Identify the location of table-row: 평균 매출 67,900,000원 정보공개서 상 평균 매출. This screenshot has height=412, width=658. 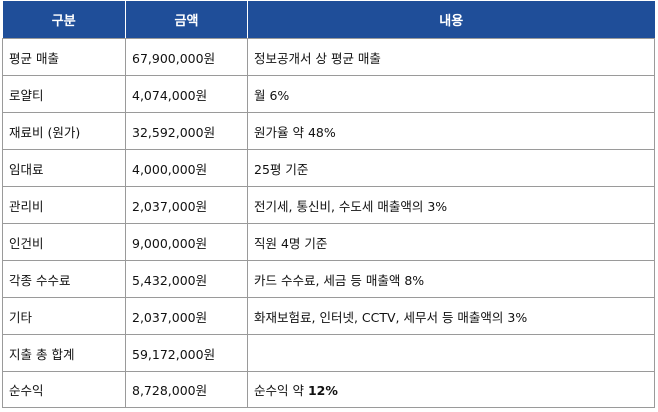
(328, 57).